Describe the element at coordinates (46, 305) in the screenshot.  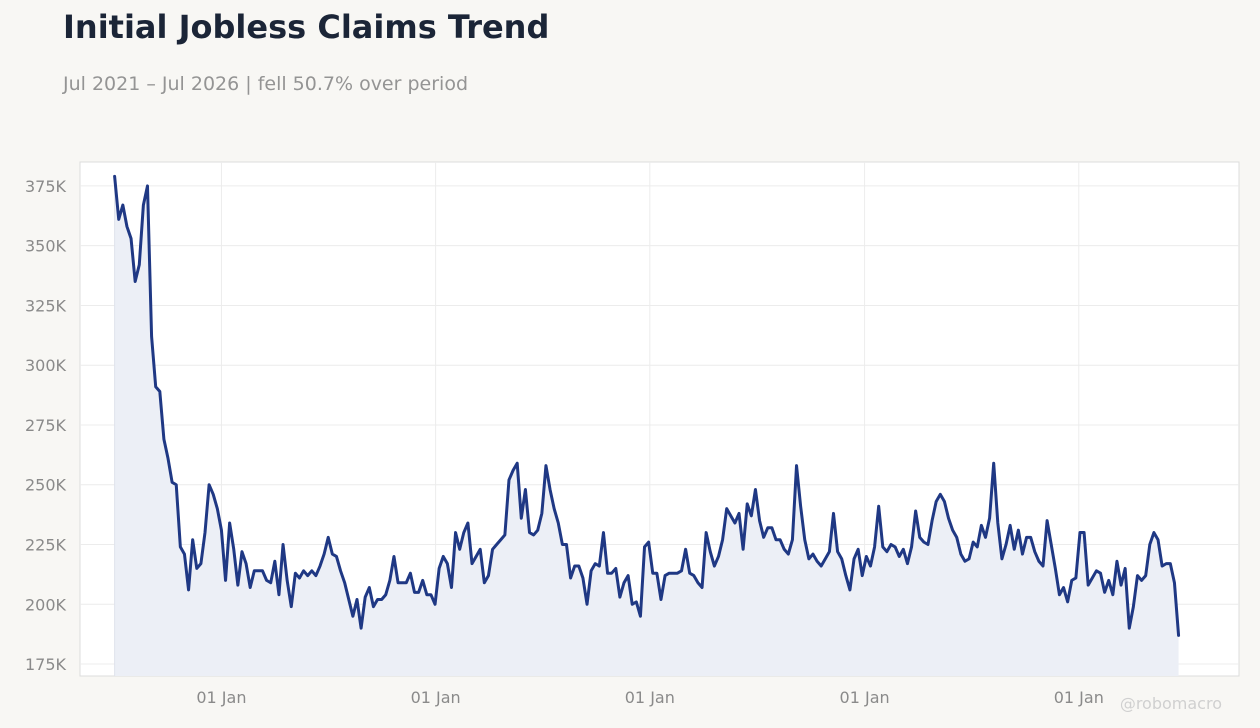
I see `y-tick-label: 325K` at that location.